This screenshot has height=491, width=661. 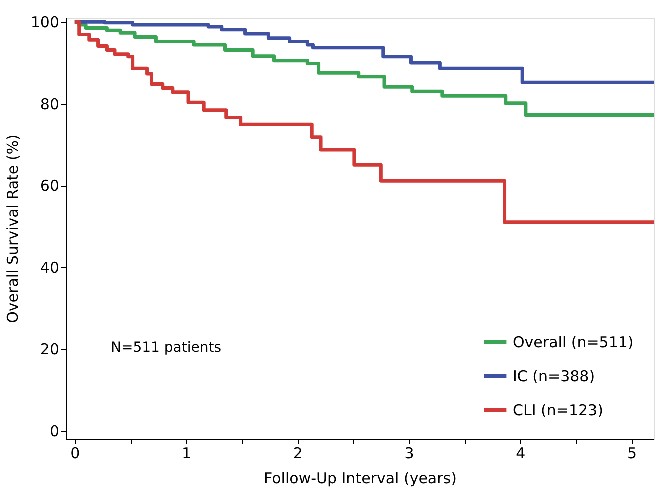 What do you see at coordinates (45, 23) in the screenshot?
I see `y-tick-label: 100` at bounding box center [45, 23].